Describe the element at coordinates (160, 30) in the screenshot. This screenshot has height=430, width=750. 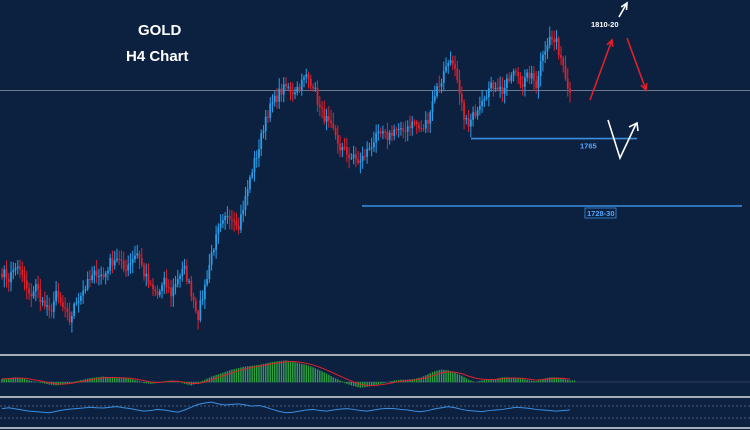
I see `instrument-title: GOLD` at that location.